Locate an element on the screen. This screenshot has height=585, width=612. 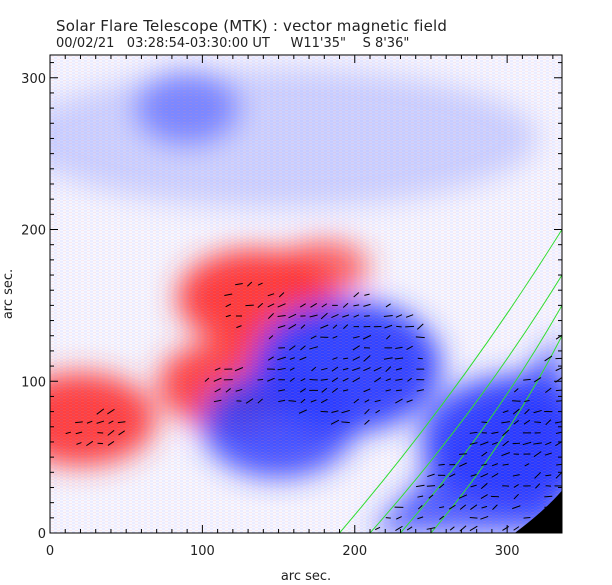
x-tick-label: 100 is located at coordinates (202, 551).